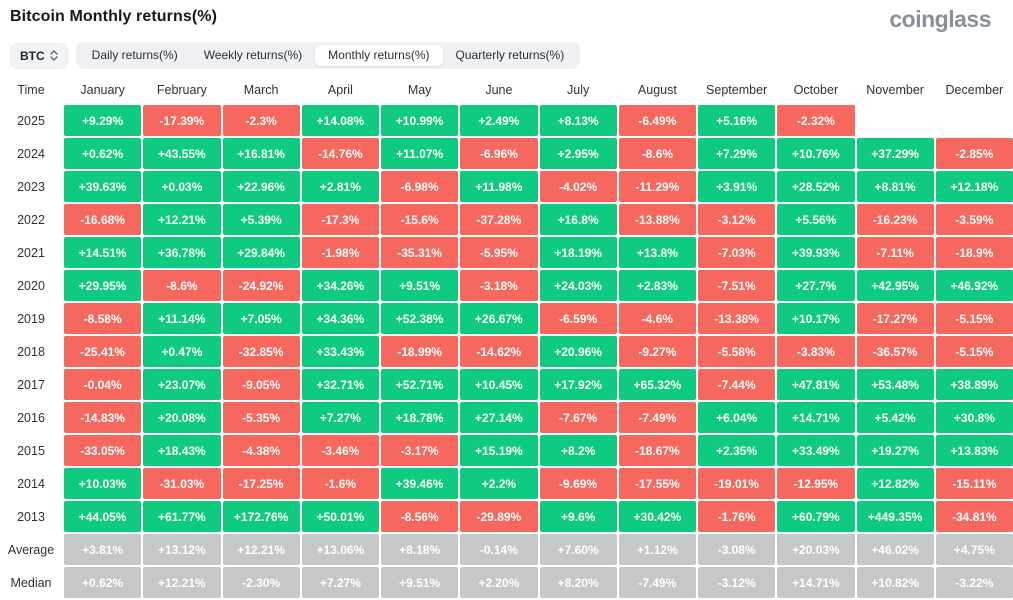  Describe the element at coordinates (895, 483) in the screenshot. I see `return-cell: +12.82%` at that location.